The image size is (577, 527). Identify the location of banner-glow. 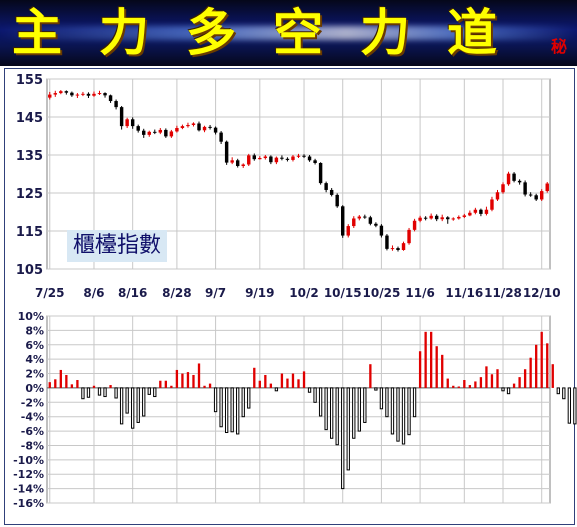
(288, 33).